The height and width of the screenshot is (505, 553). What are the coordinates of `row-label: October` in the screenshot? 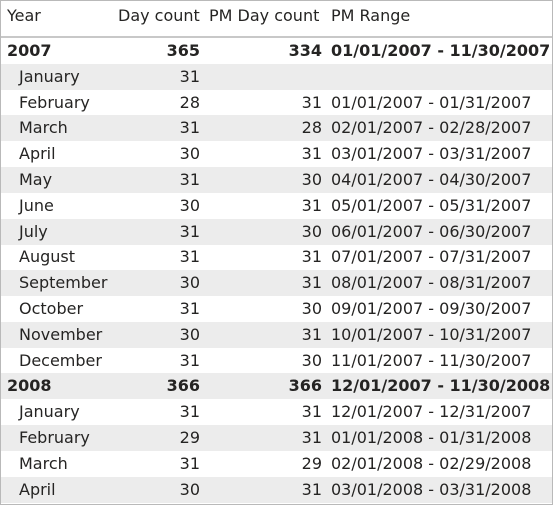 It's located at (51, 308).